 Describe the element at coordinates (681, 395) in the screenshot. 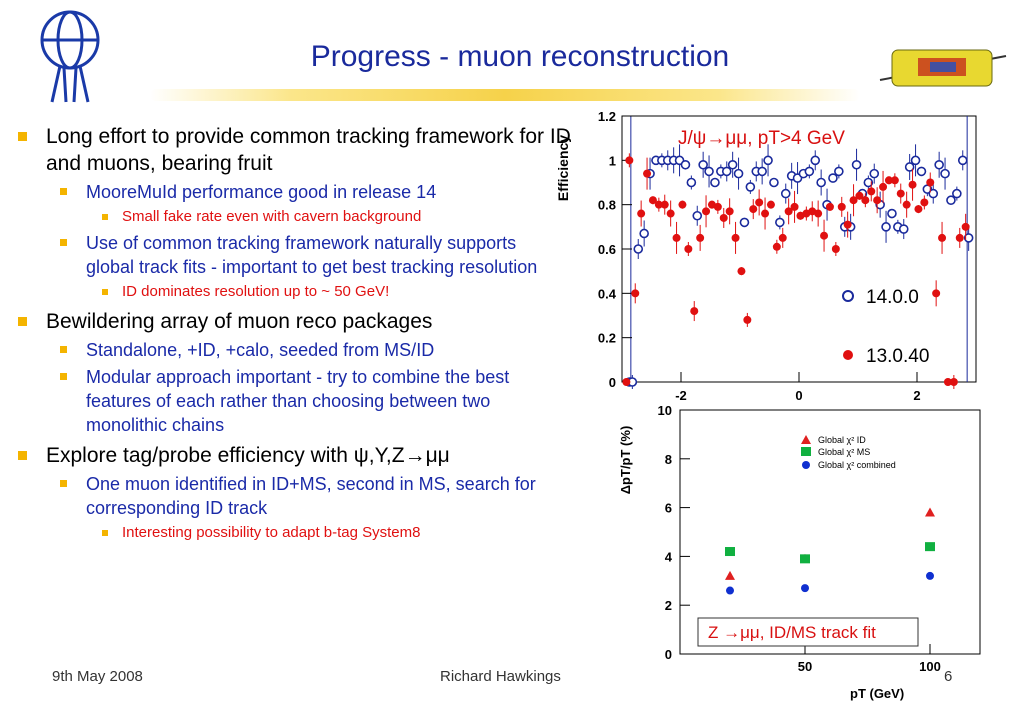

I see `x-tick-label: -2` at that location.